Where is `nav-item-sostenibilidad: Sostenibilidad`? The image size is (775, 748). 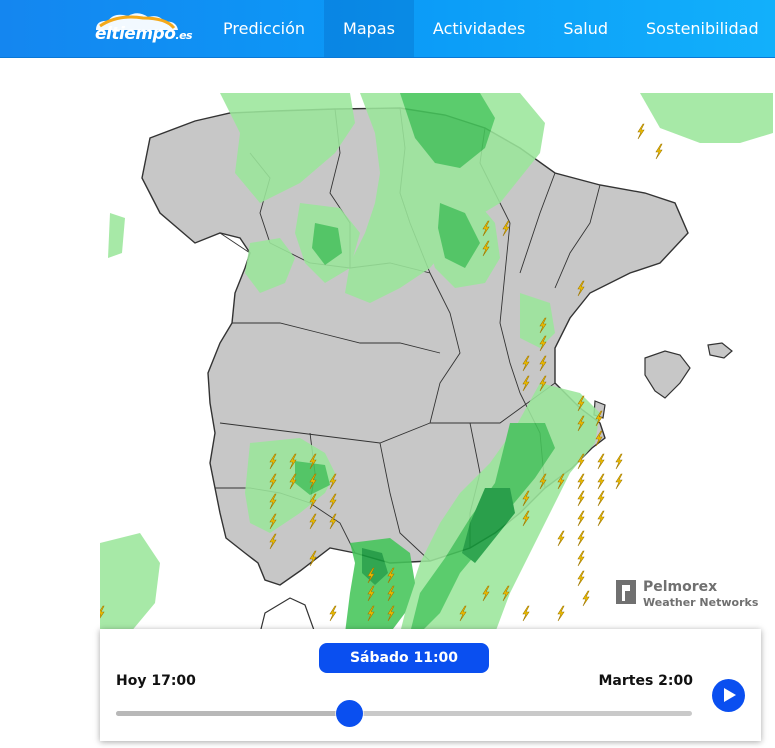
nav-item-sostenibilidad: Sostenibilidad is located at coordinates (702, 28).